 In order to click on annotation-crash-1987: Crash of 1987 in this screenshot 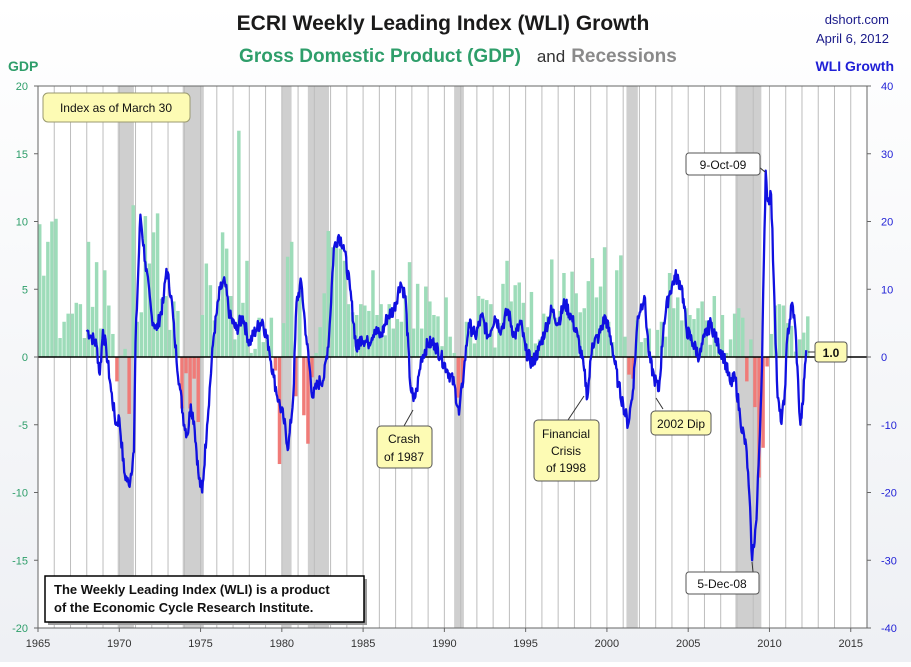, I will do `click(404, 439)`.